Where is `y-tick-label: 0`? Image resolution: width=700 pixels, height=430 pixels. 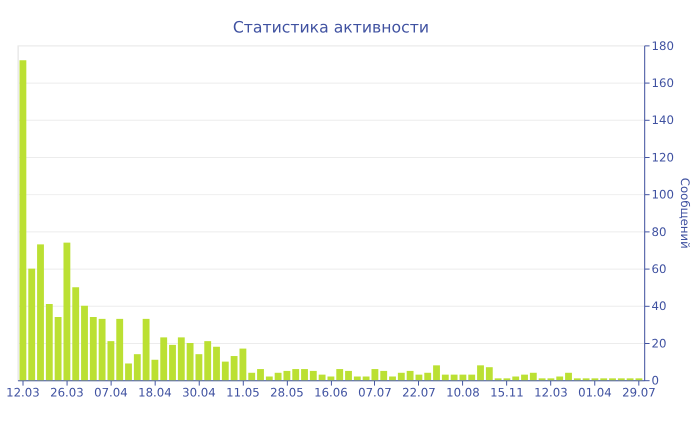
y-tick-label: 0 is located at coordinates (656, 381).